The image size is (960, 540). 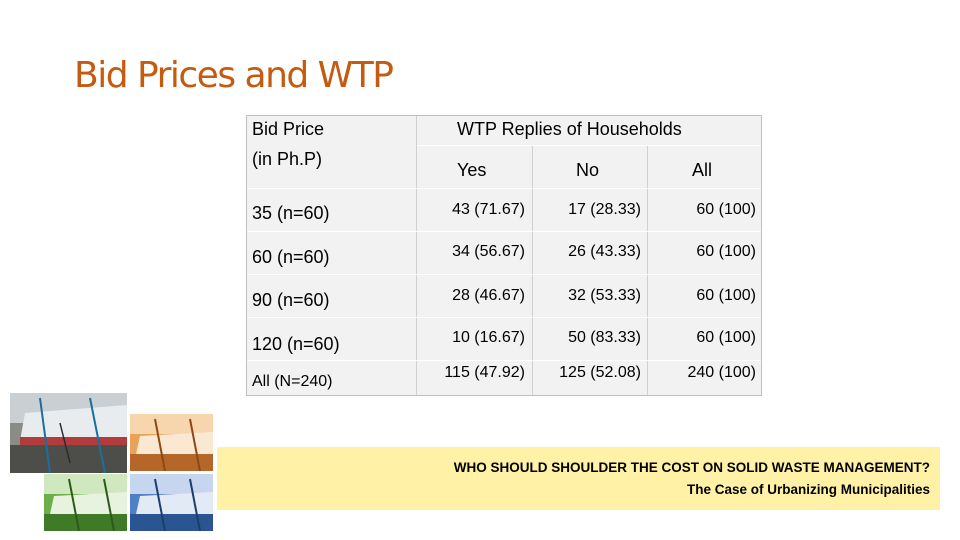 I want to click on photo-blue, so click(x=171, y=502).